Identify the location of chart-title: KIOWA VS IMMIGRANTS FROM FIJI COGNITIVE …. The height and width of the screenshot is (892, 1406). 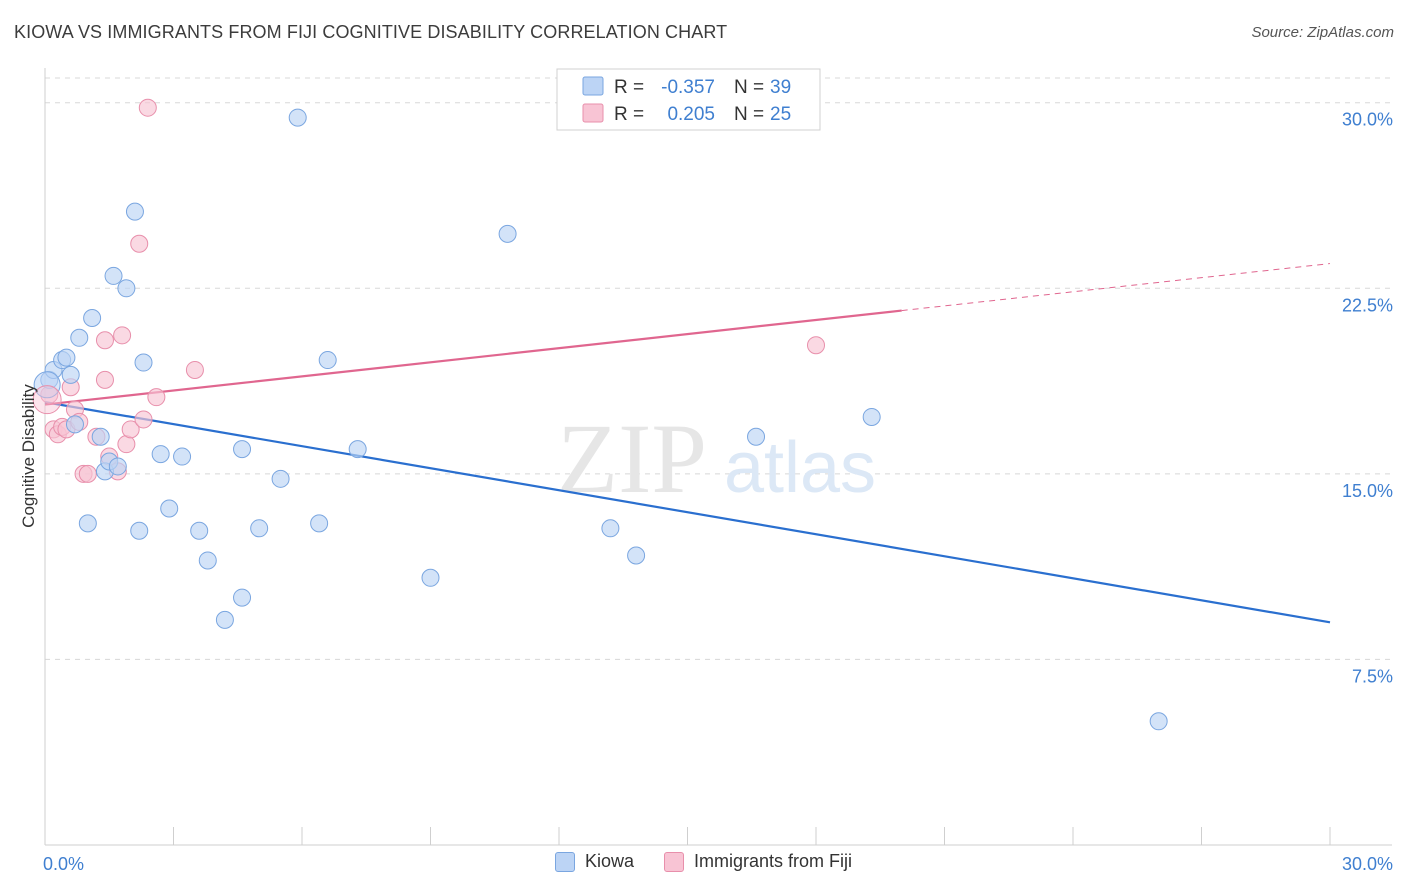
(371, 32).